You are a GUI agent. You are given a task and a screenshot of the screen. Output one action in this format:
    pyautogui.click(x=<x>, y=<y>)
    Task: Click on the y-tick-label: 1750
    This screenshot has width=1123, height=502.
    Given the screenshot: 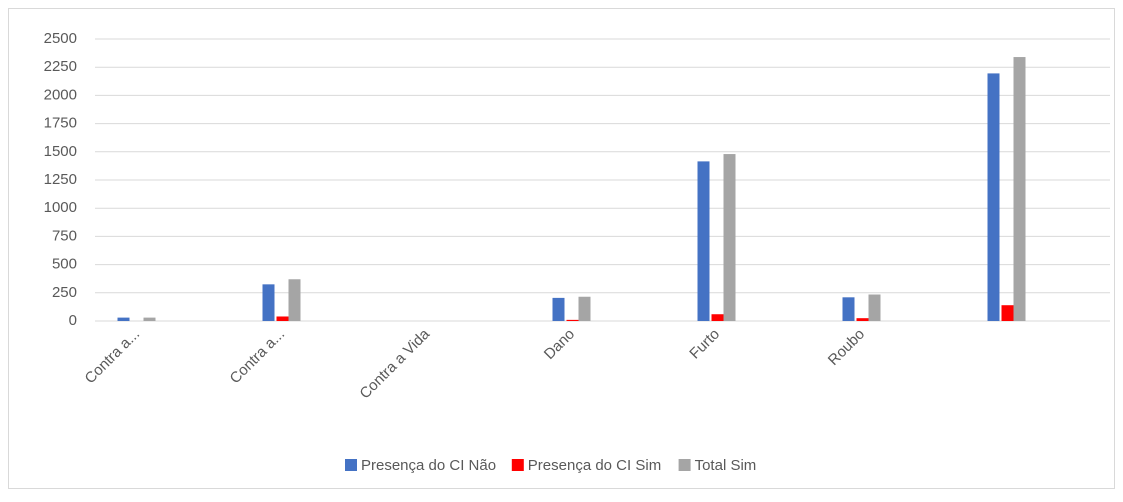 What is the action you would take?
    pyautogui.click(x=60, y=123)
    